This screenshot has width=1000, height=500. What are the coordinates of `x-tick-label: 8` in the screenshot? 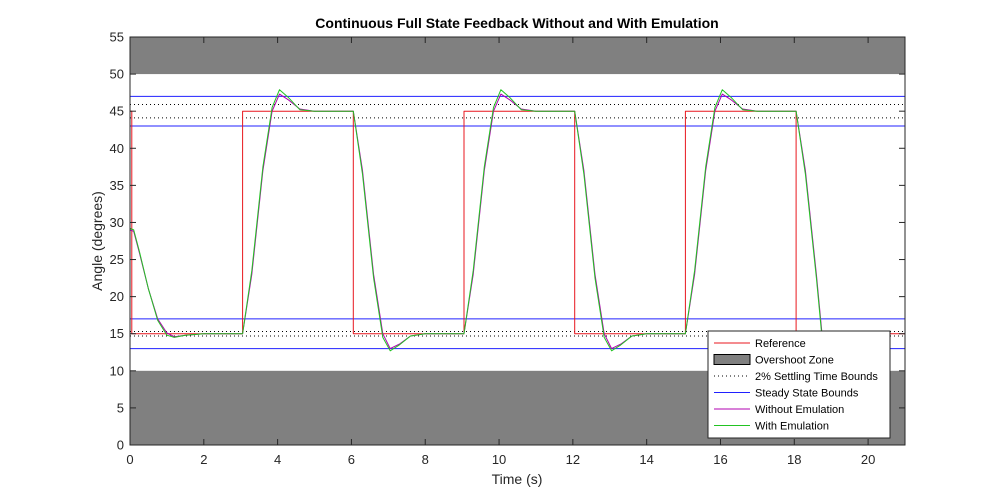 It's located at (425, 459).